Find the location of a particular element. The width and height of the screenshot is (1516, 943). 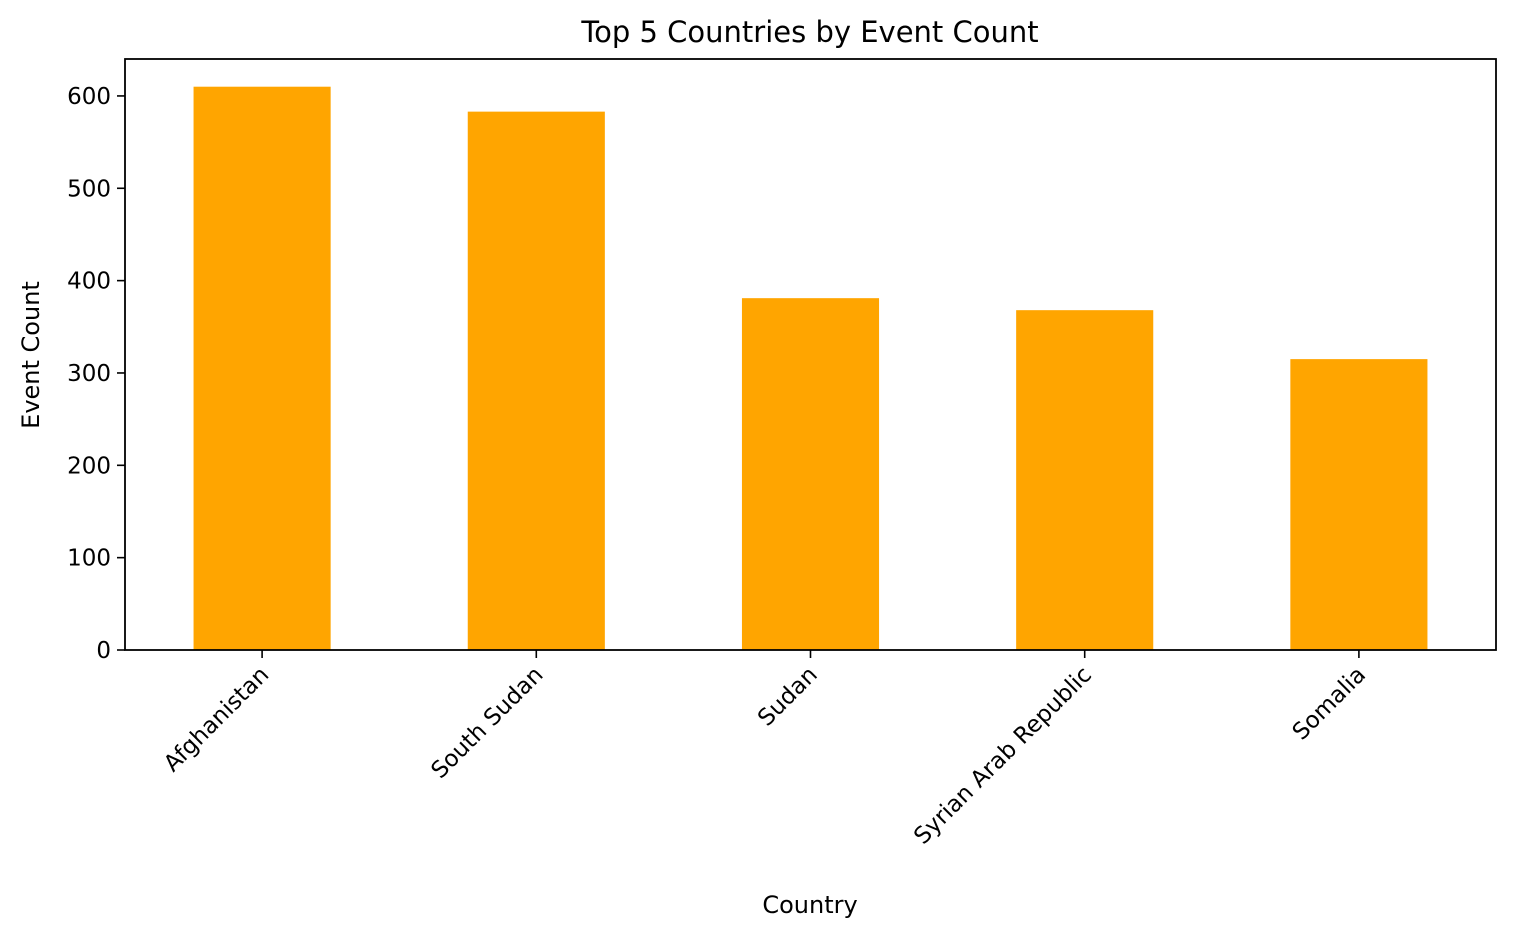

bar-syrian-arab-republic is located at coordinates (1085, 480).